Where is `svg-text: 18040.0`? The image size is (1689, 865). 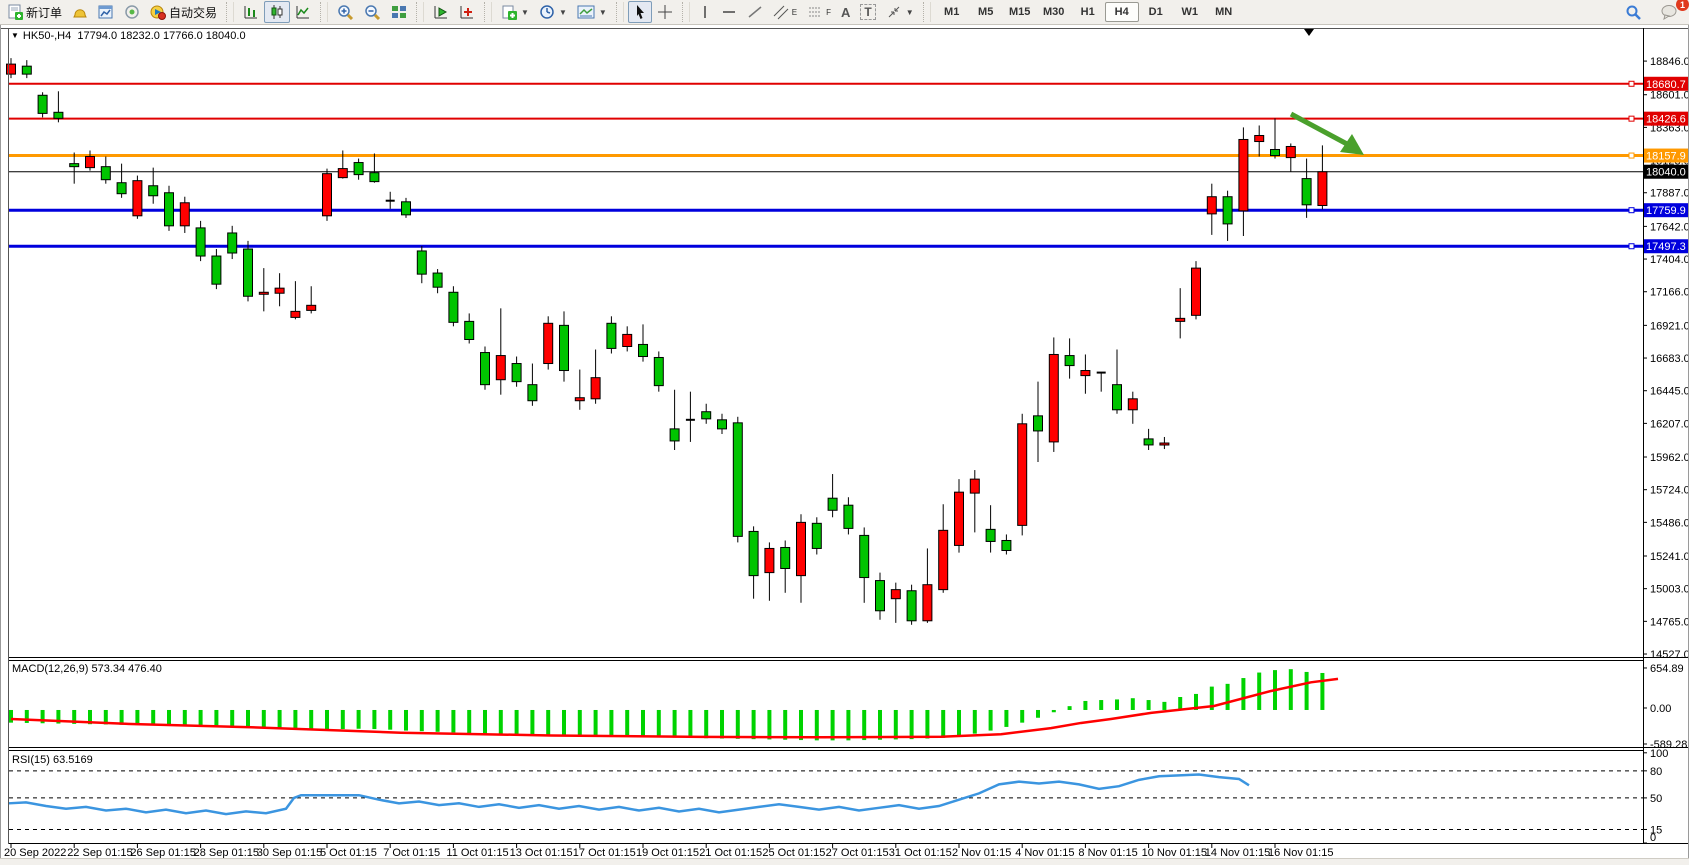 svg-text: 18040.0 is located at coordinates (1666, 173).